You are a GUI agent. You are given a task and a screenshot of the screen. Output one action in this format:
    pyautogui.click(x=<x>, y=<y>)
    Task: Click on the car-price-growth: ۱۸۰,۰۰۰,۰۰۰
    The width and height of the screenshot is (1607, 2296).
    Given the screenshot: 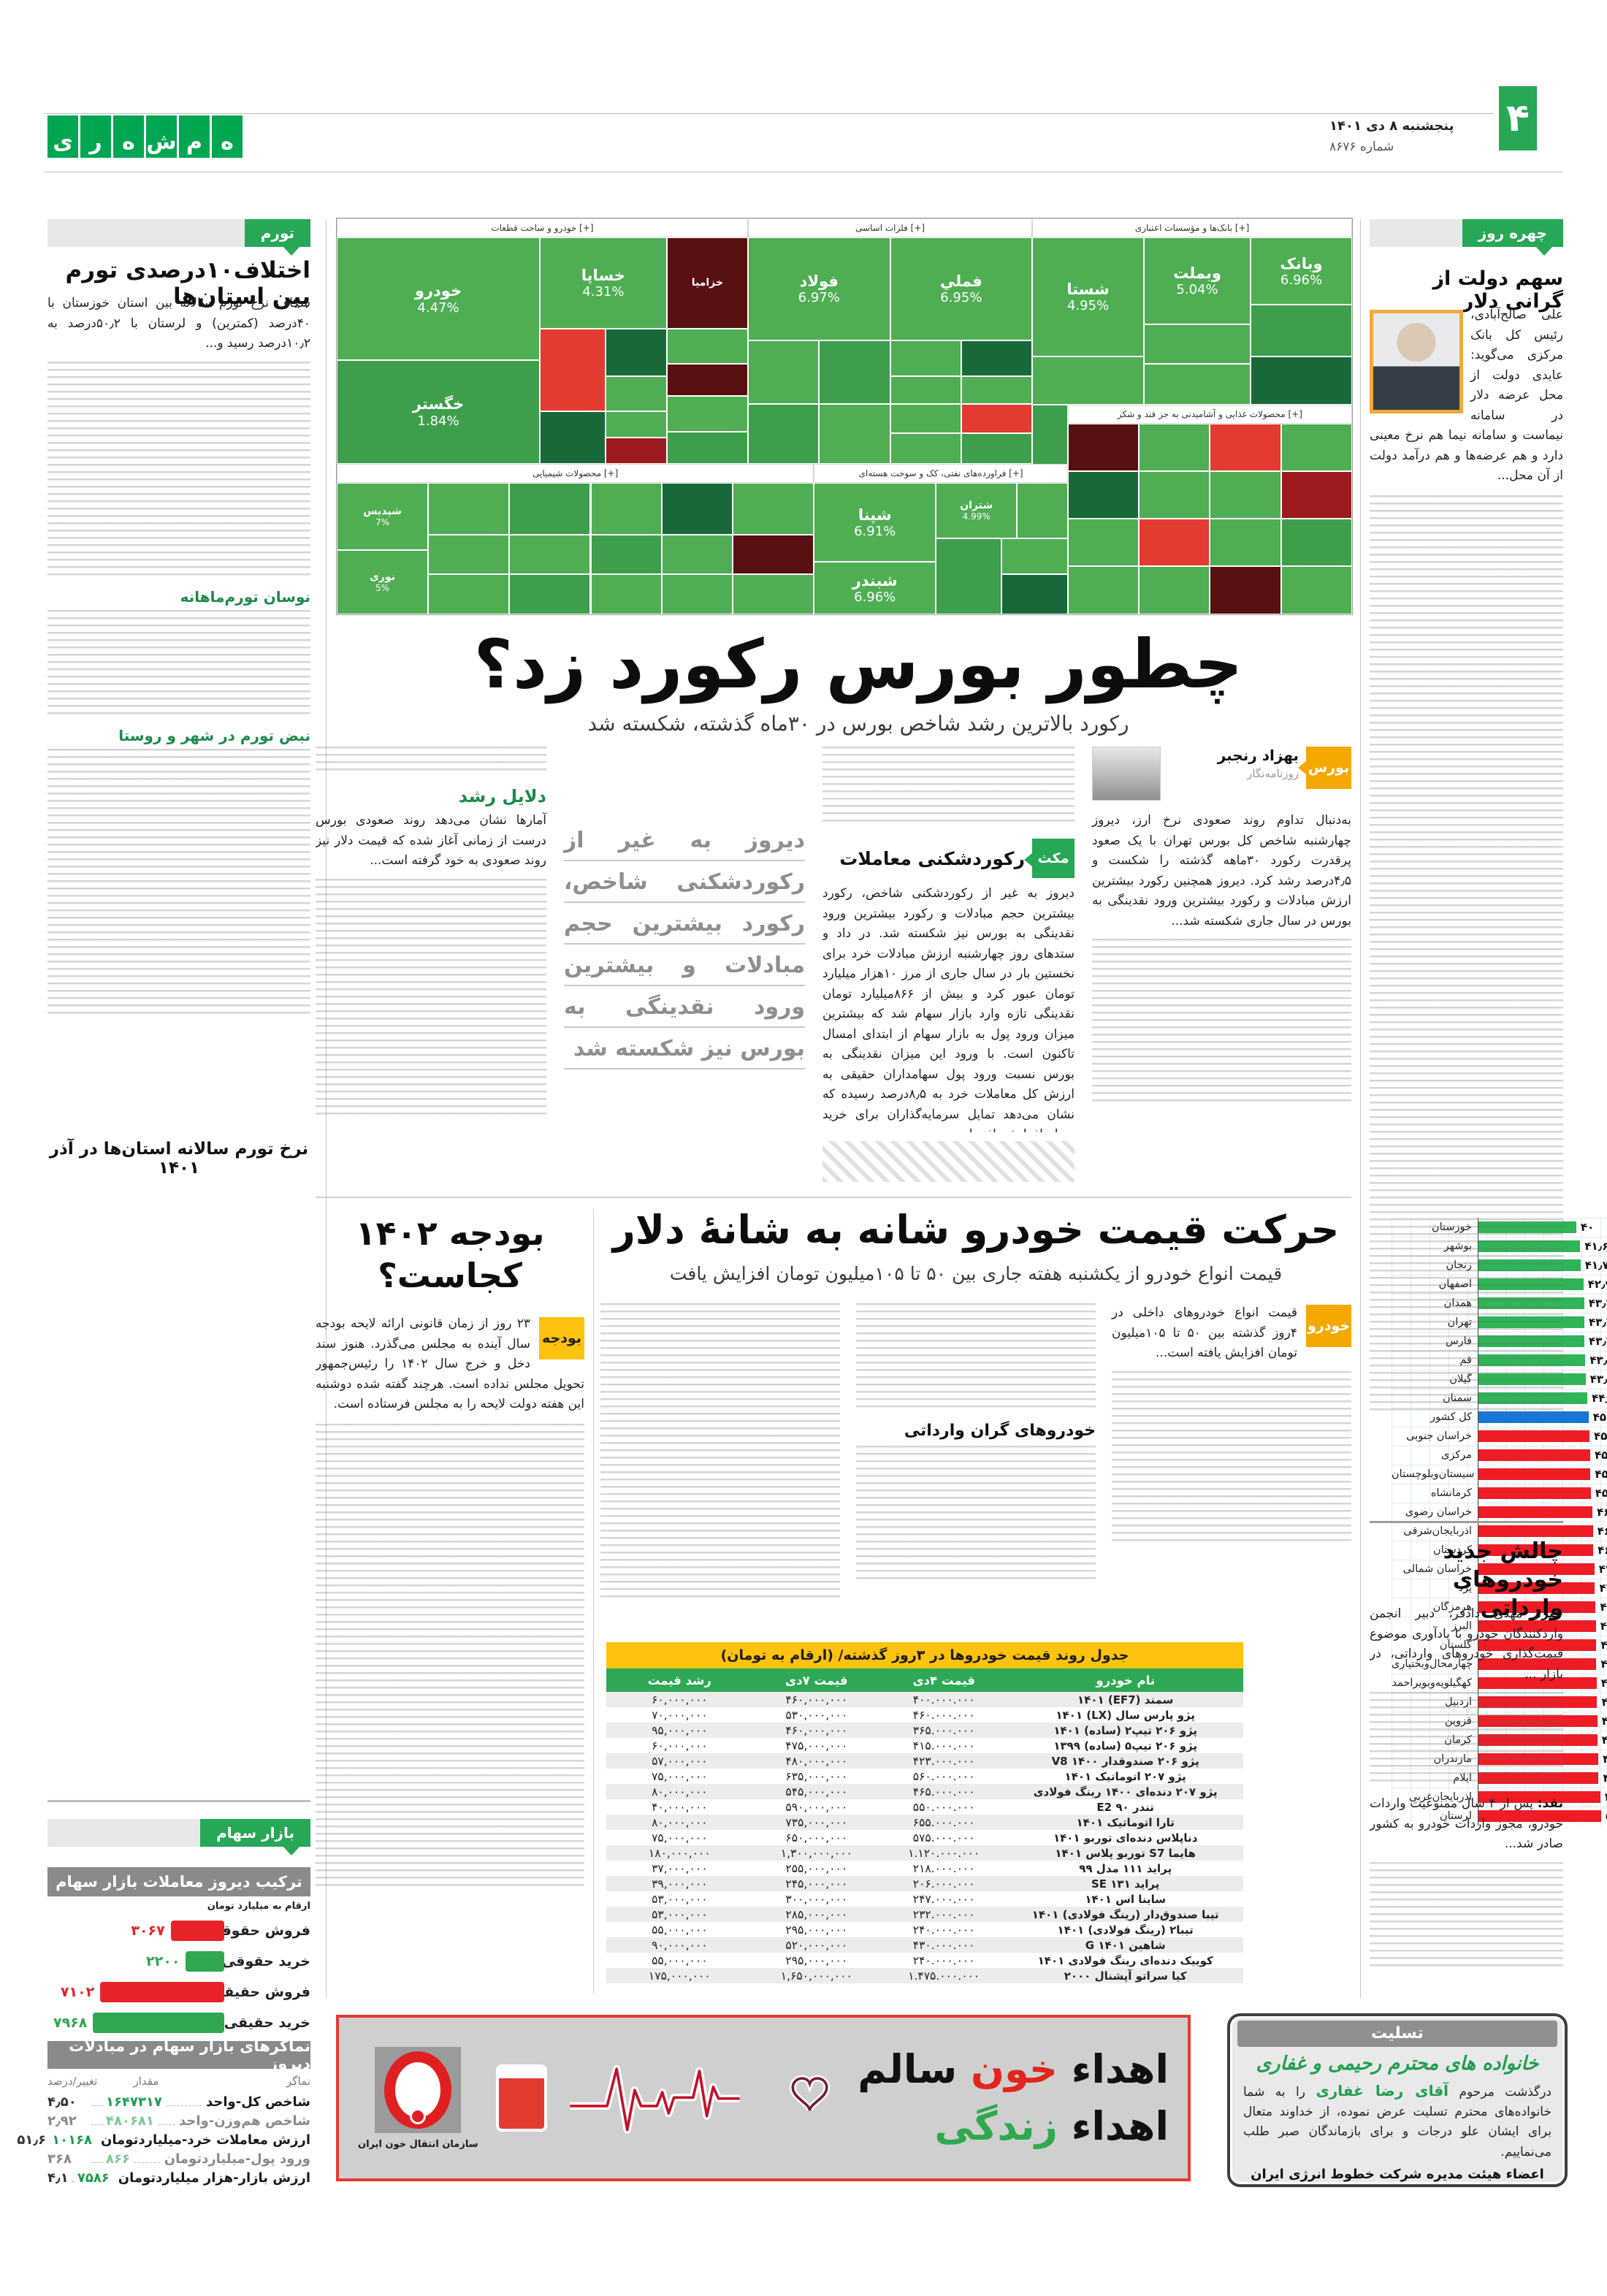 What is the action you would take?
    pyautogui.click(x=680, y=1853)
    